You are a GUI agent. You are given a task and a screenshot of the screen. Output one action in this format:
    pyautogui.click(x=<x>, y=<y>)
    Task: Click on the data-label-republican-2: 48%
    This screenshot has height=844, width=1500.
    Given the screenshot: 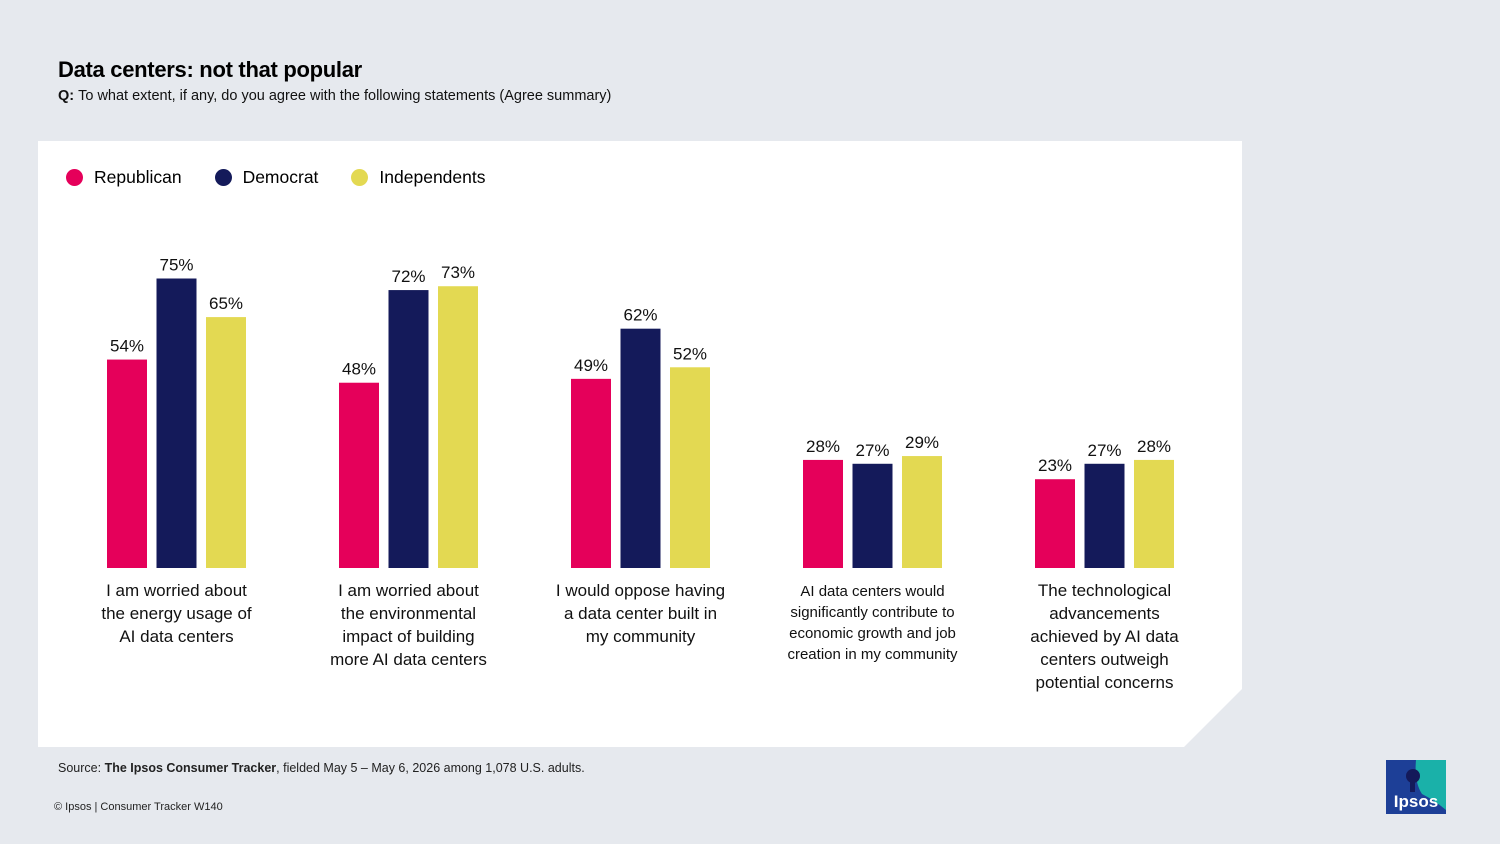 What is the action you would take?
    pyautogui.click(x=359, y=369)
    